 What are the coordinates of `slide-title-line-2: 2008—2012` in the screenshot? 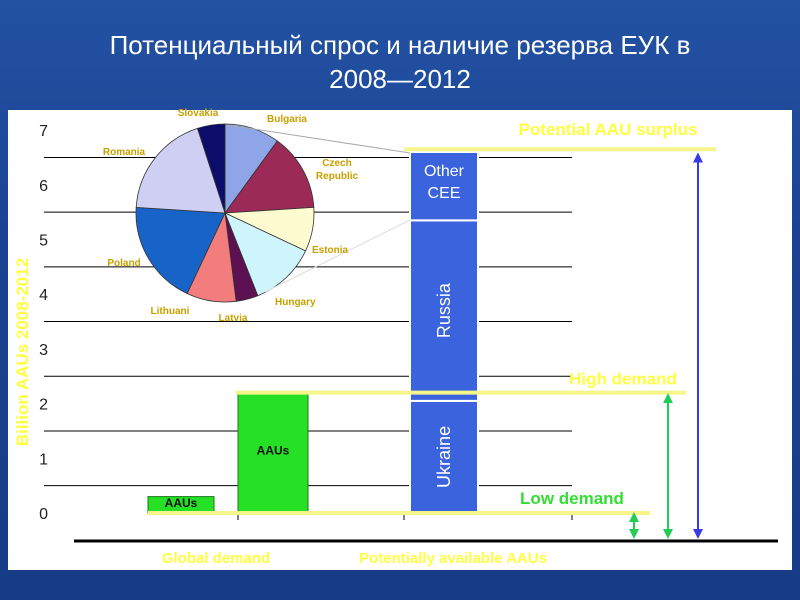 It's located at (400, 79).